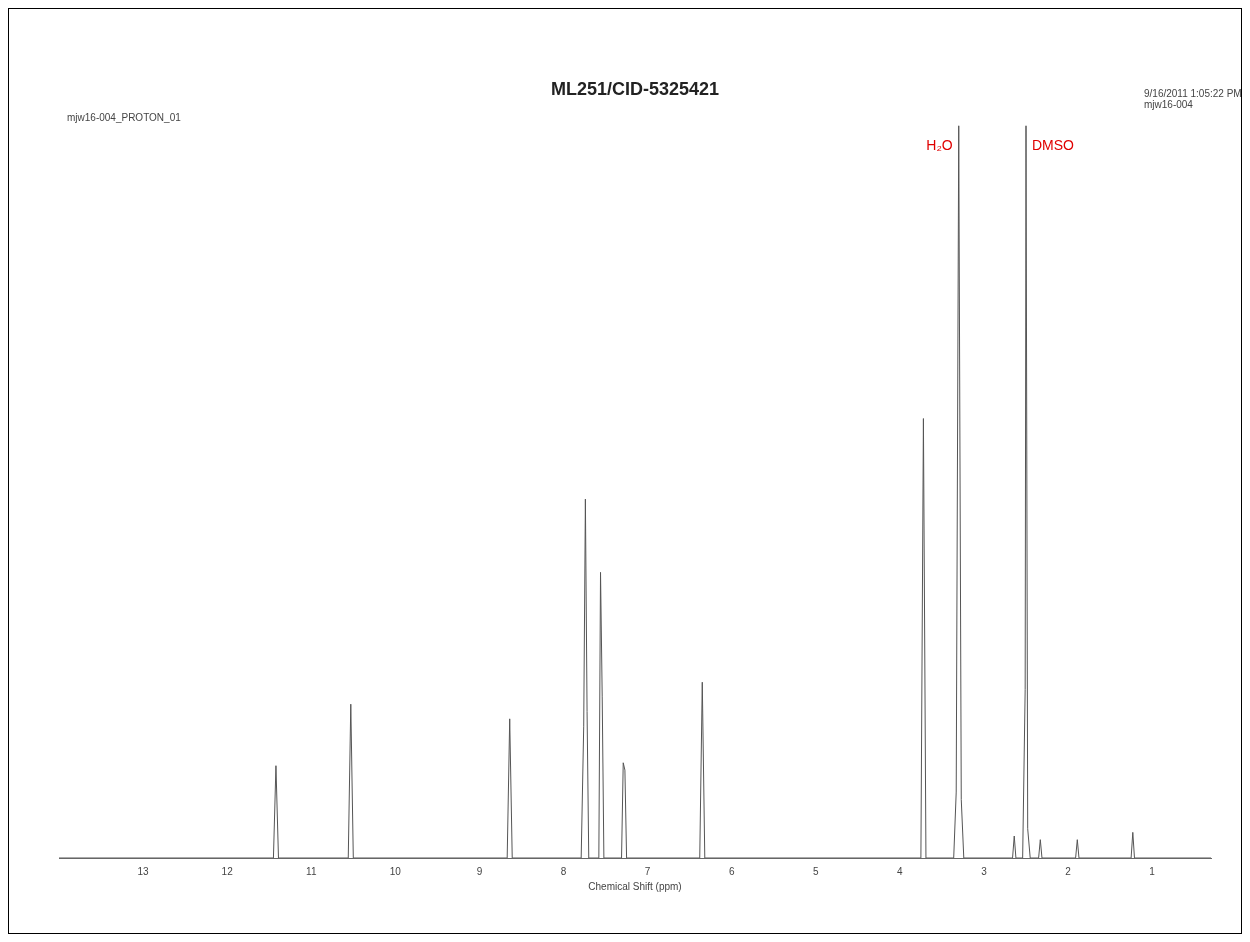 This screenshot has height=942, width=1250. Describe the element at coordinates (1193, 93) in the screenshot. I see `text: 9/16/2011 1:05:22 PM` at that location.